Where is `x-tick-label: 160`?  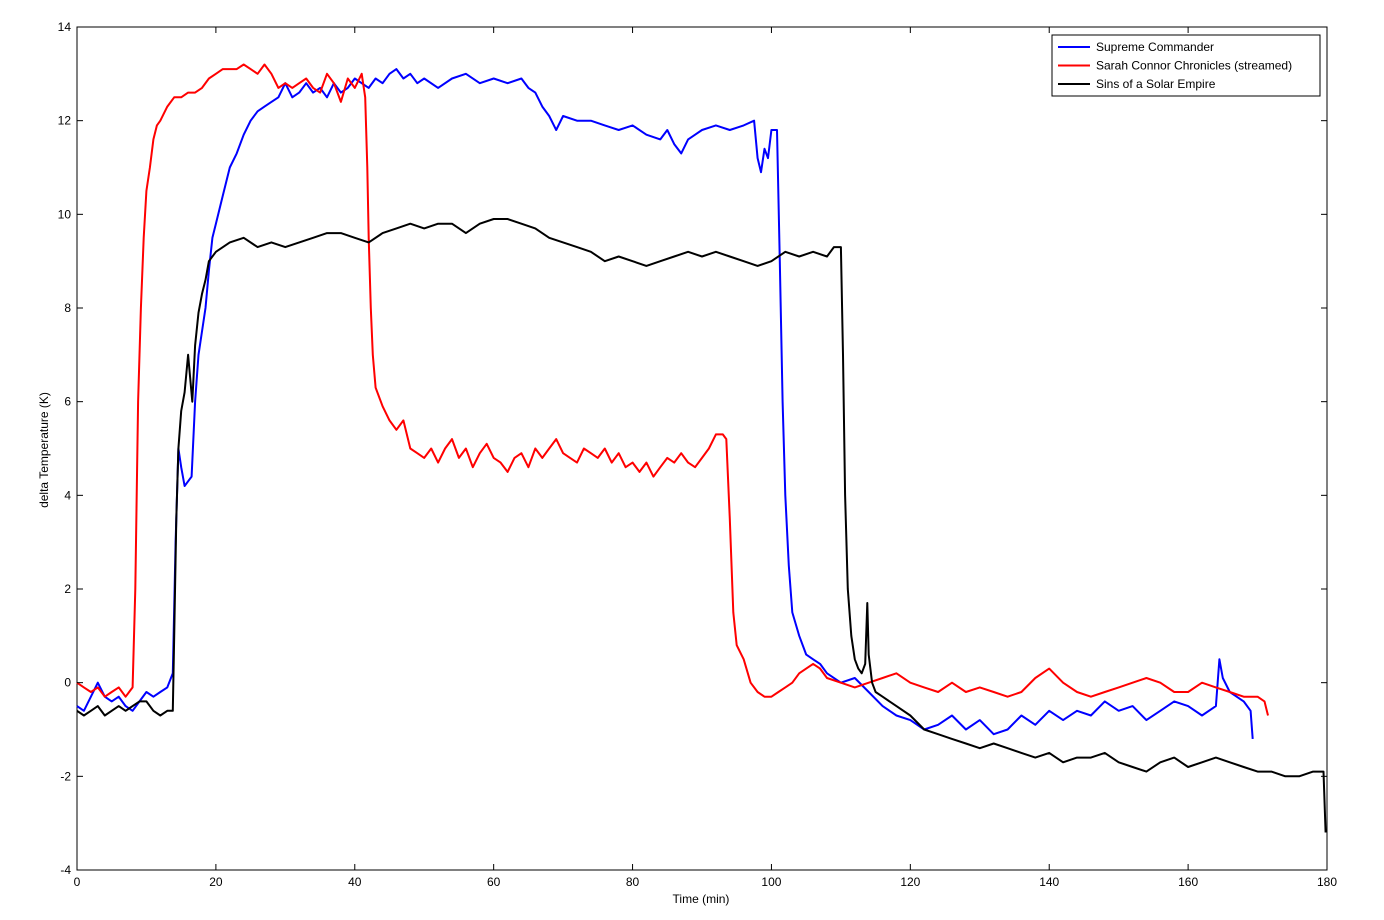 x-tick-label: 160 is located at coordinates (1188, 882).